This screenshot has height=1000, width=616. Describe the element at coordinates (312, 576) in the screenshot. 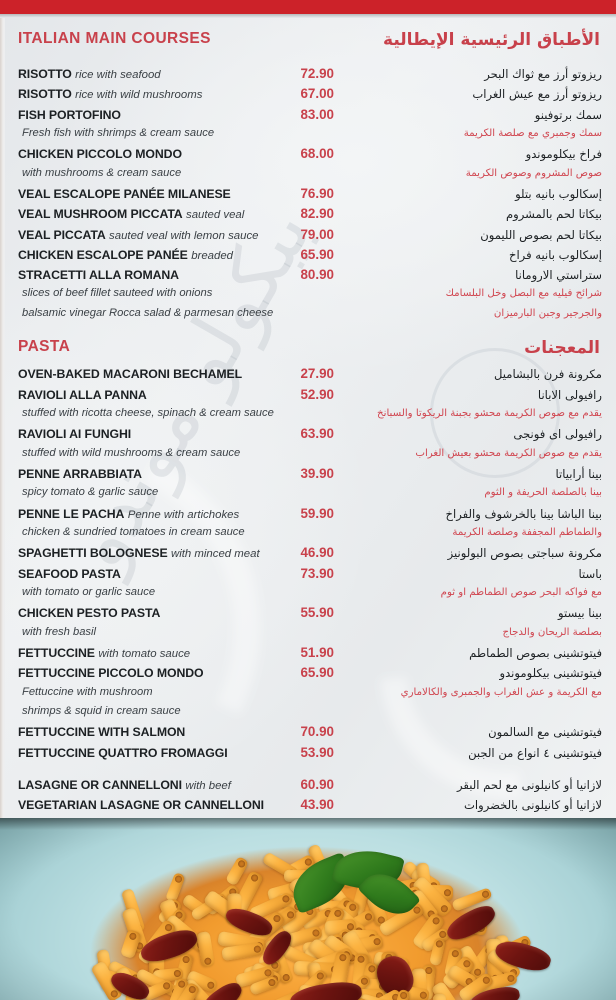

I see `menu-item-row: SEAFOOD PASTA 73.90 باستا` at that location.